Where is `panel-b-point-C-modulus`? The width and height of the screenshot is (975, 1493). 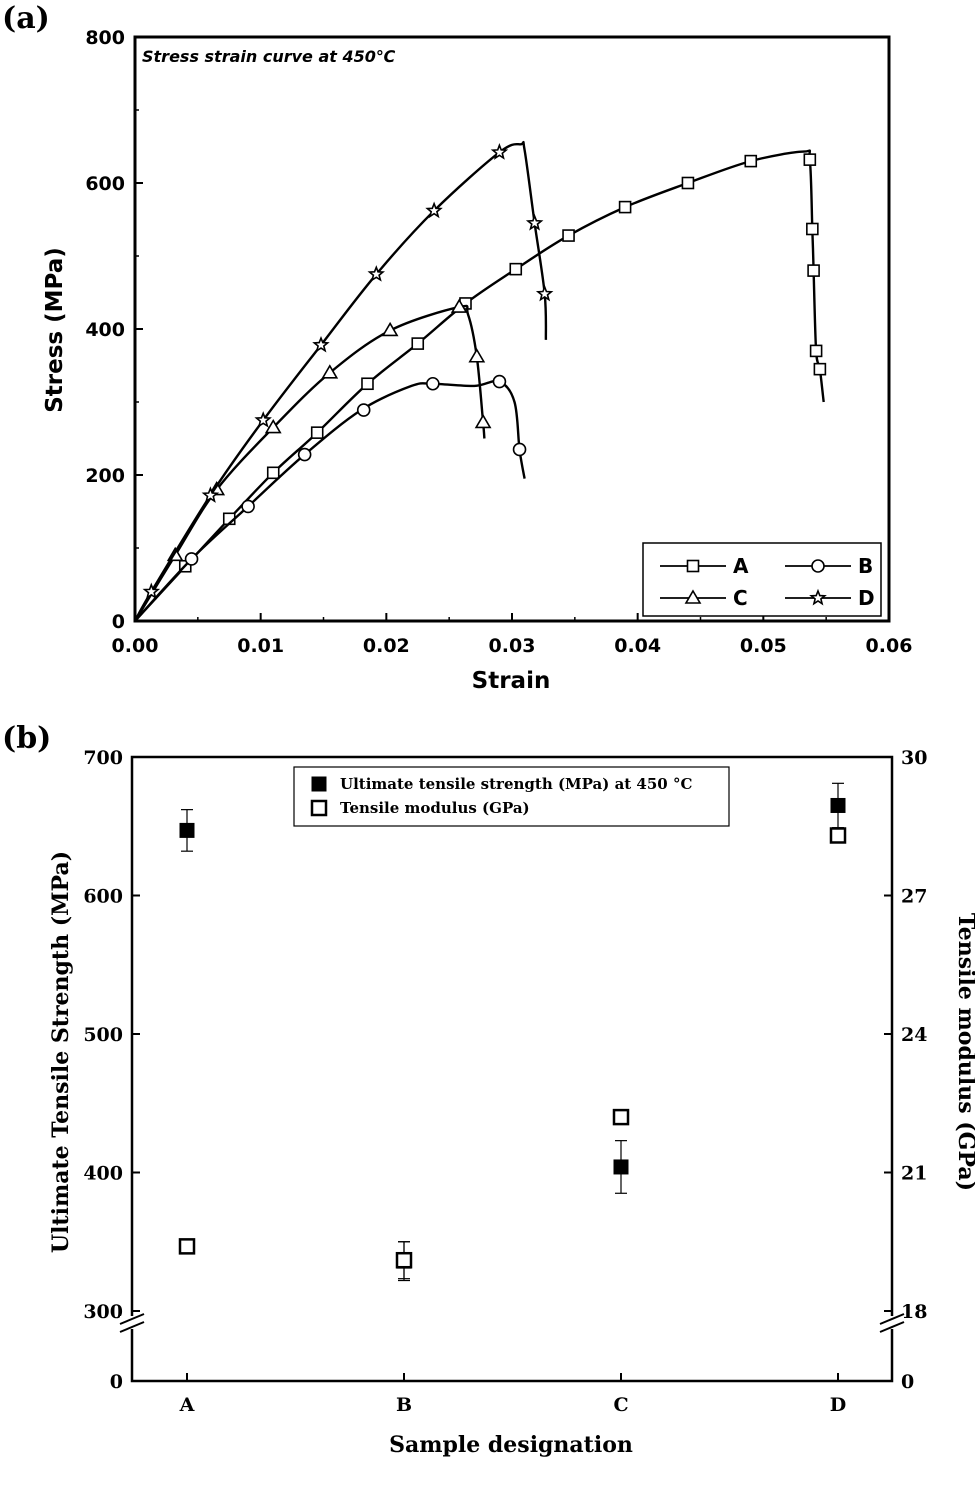 panel-b-point-C-modulus is located at coordinates (621, 1117).